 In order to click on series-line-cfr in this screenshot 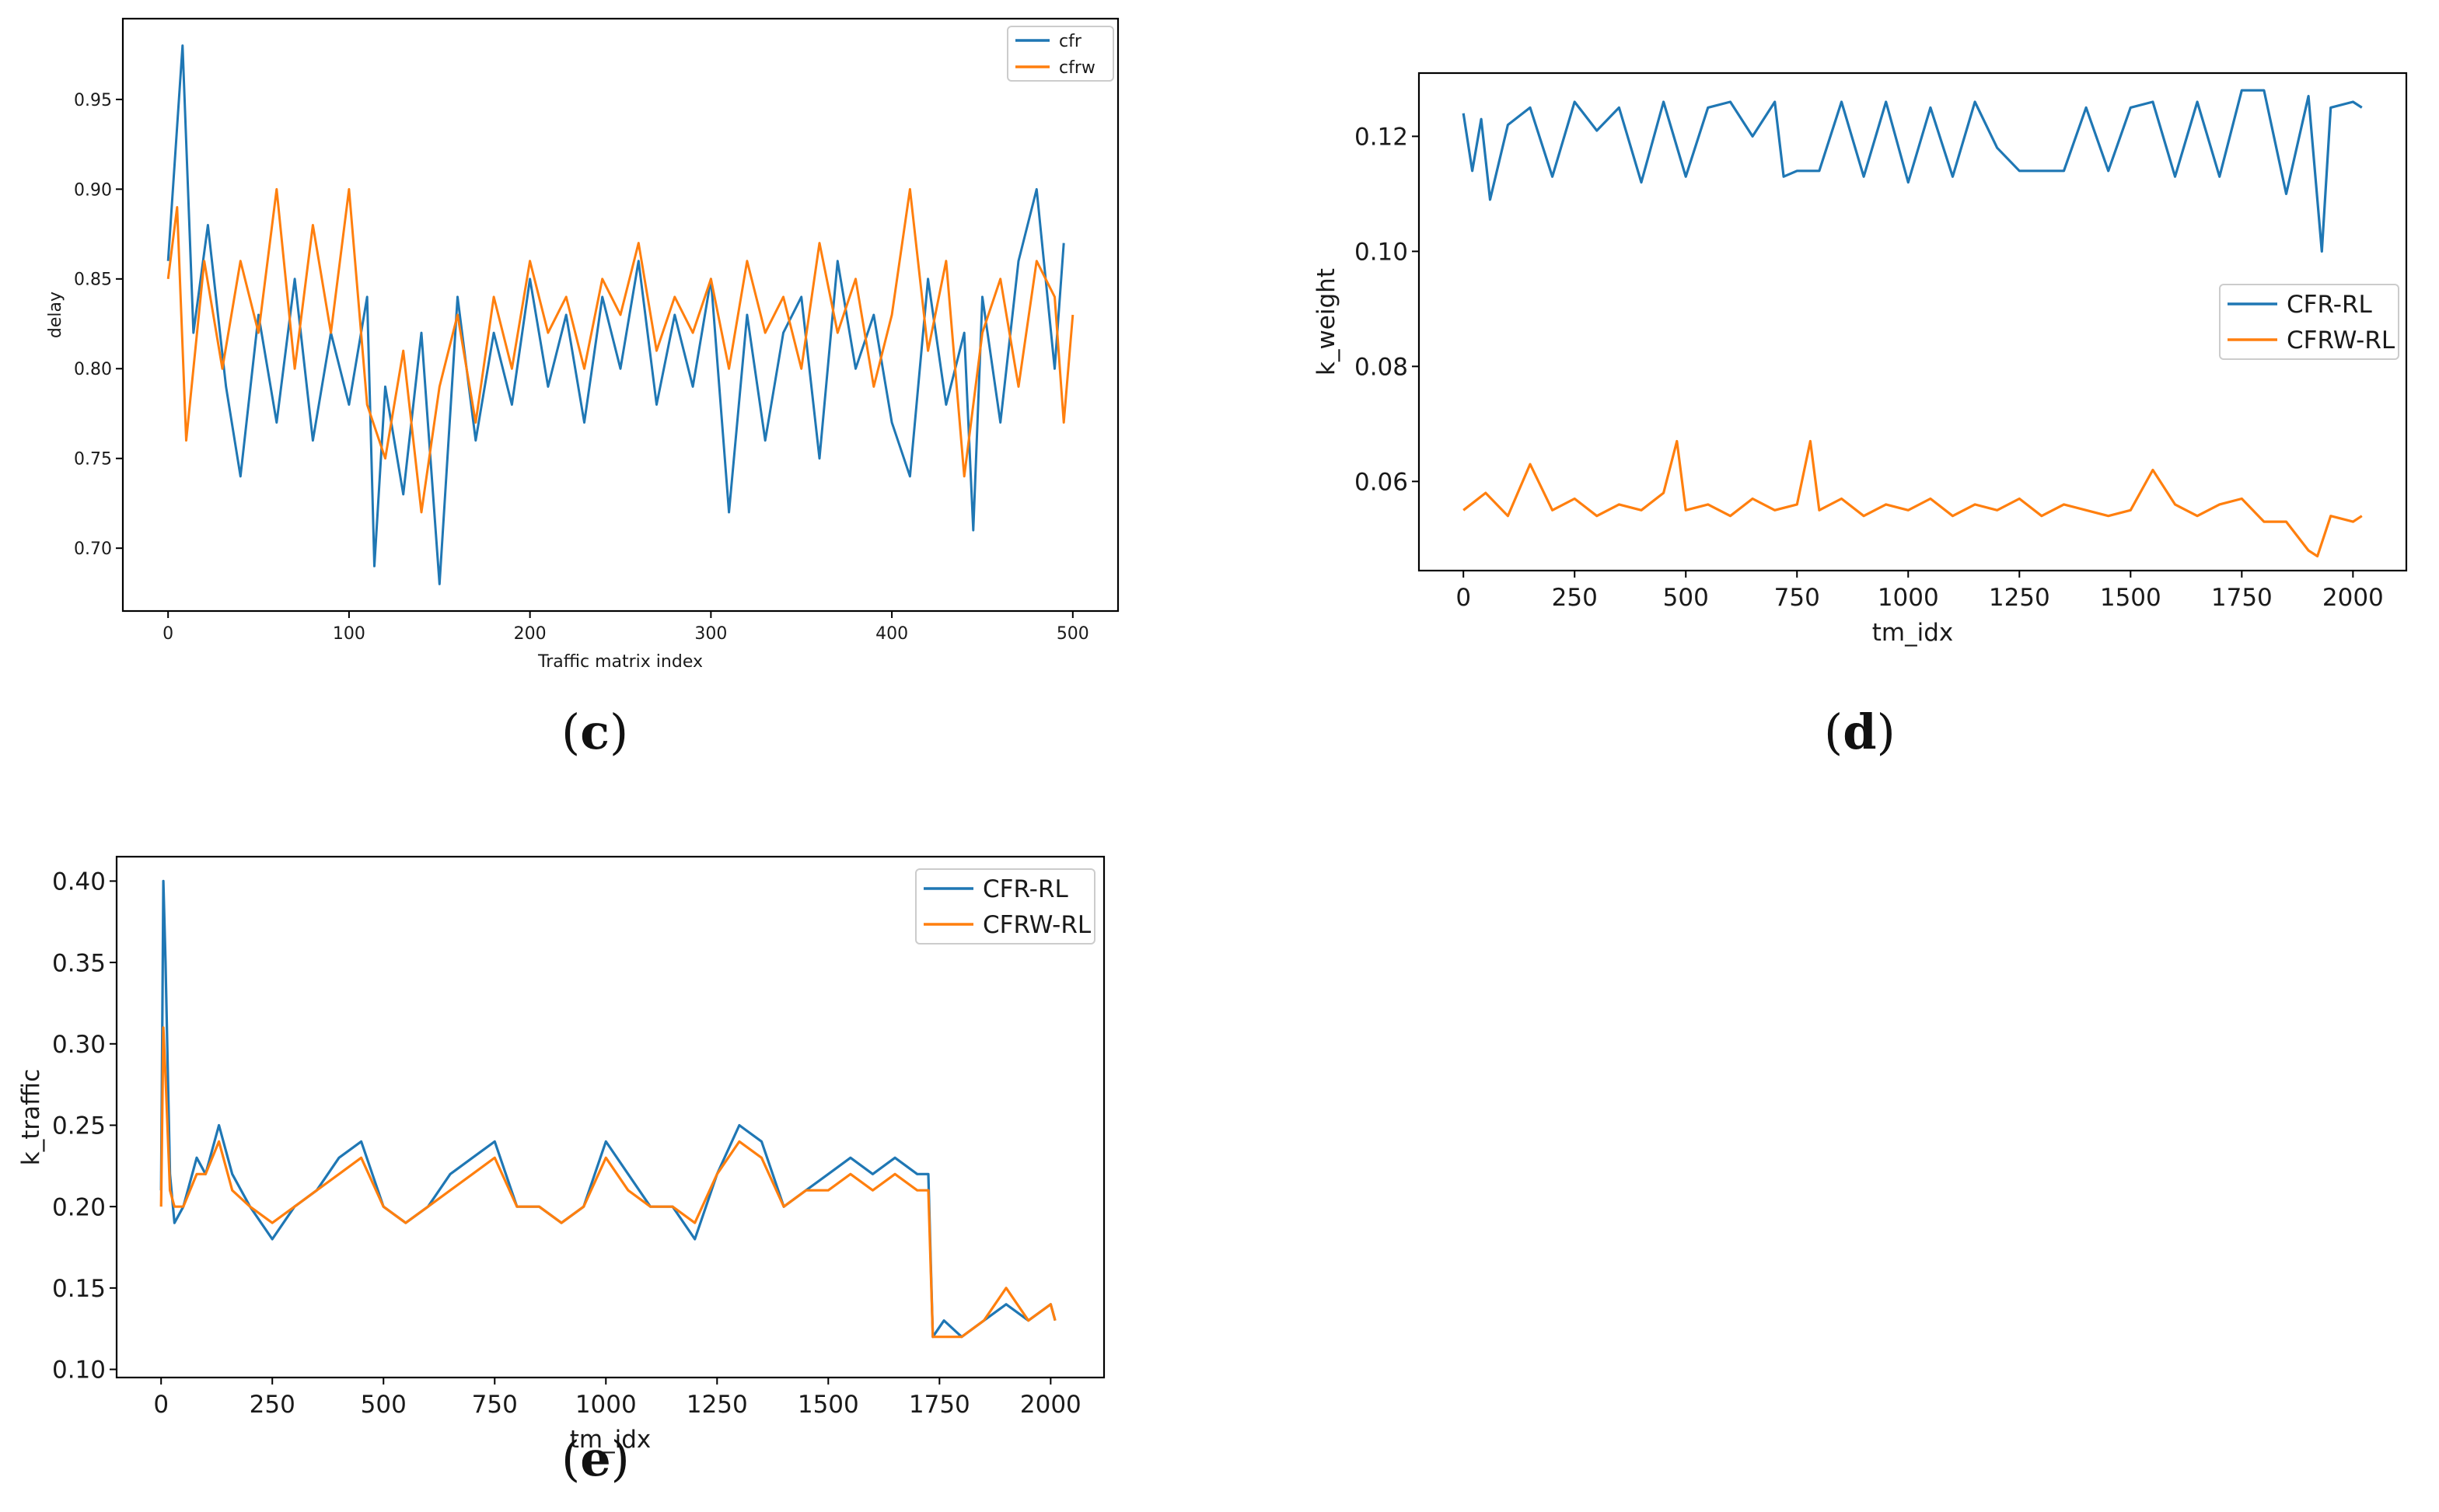, I will do `click(615, 314)`.